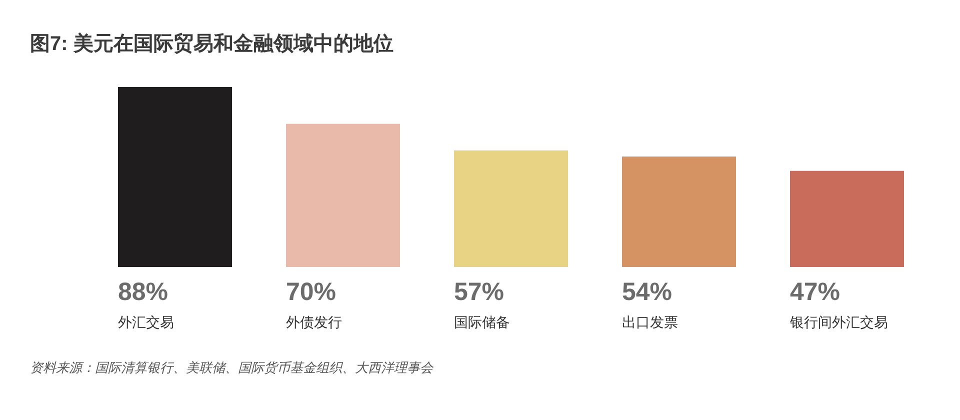 The width and height of the screenshot is (960, 420). What do you see at coordinates (838, 322) in the screenshot?
I see `x-tick-label: 银行间外汇交易` at bounding box center [838, 322].